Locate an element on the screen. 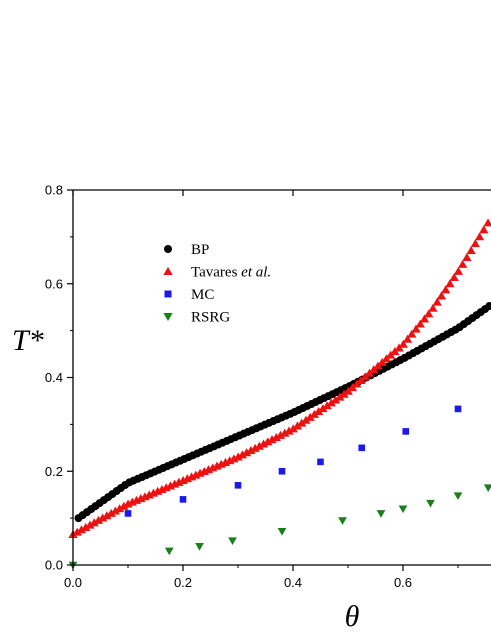  x-tick-label: 0.2 is located at coordinates (183, 582).